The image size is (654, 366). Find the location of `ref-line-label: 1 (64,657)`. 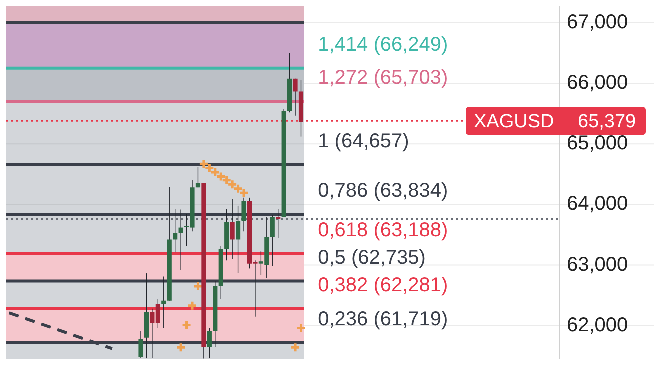

ref-line-label: 1 (64,657) is located at coordinates (364, 141).